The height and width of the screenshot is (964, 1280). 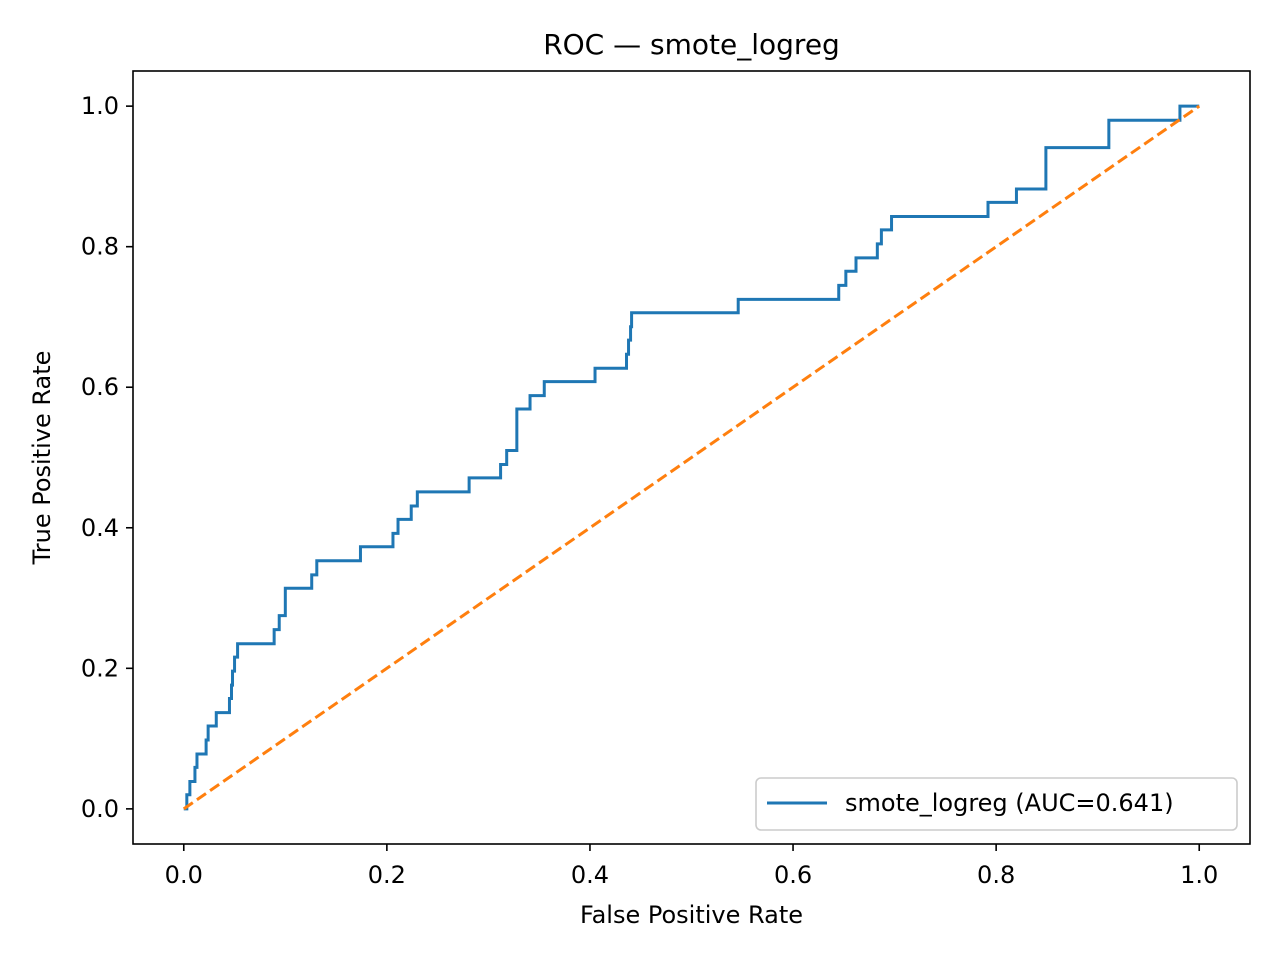 I want to click on x-tick-label: 0.2, so click(x=387, y=875).